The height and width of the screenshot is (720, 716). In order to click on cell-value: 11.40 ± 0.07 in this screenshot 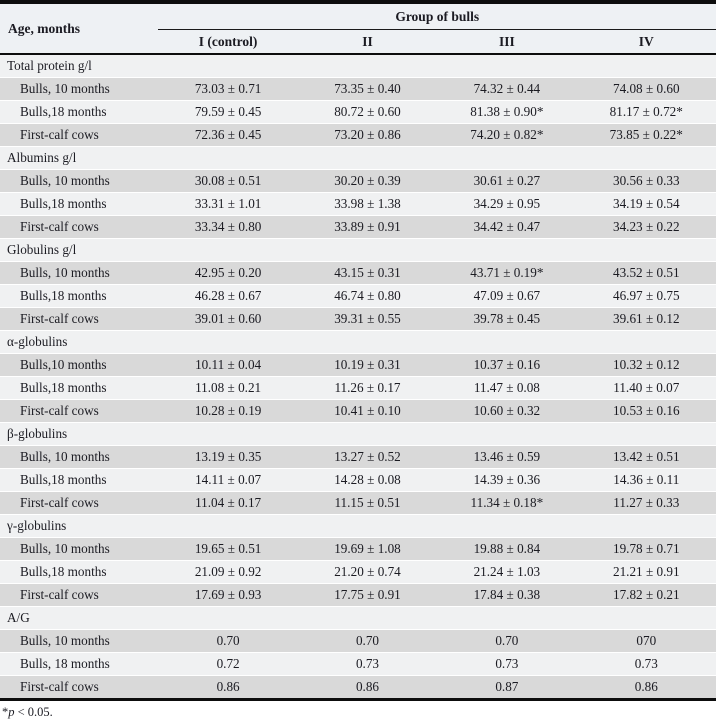, I will do `click(646, 388)`.